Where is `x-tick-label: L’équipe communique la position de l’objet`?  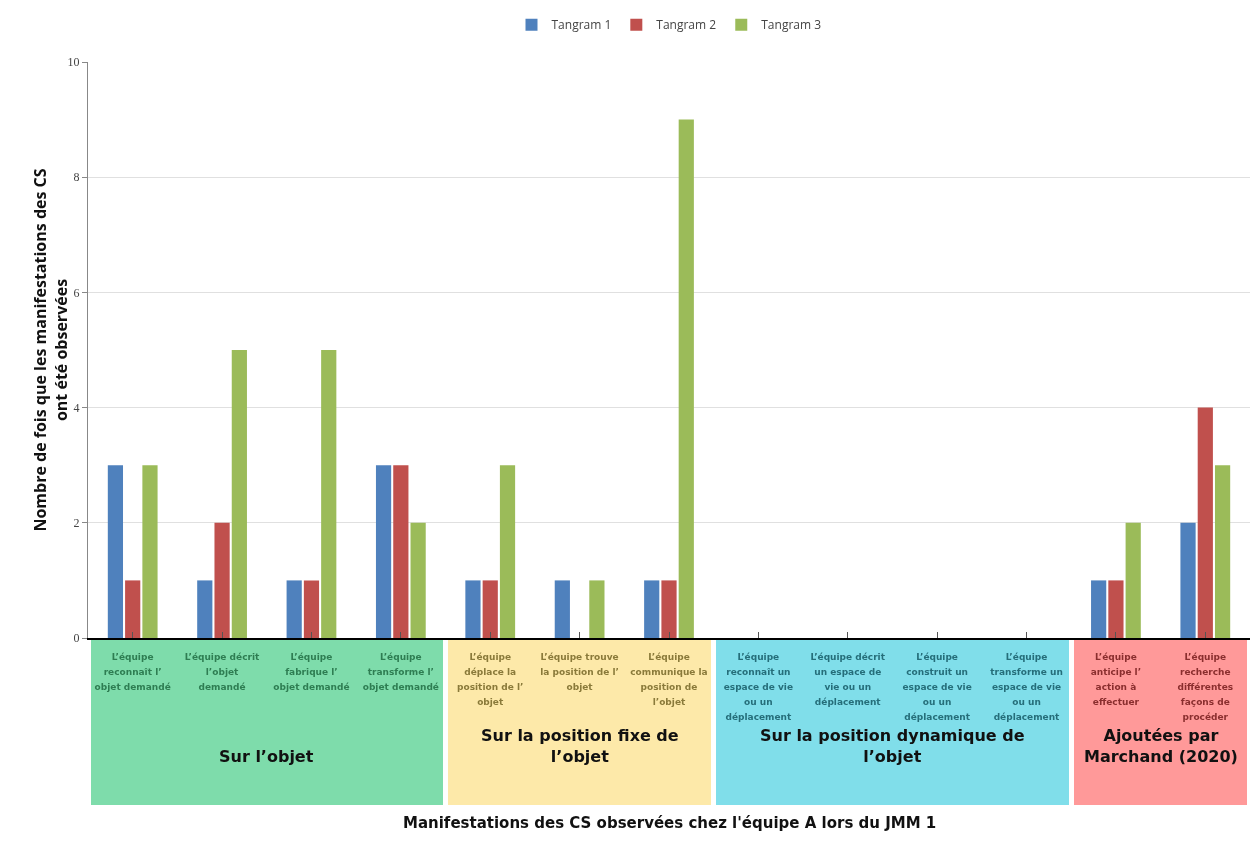 x-tick-label: L’équipe communique la position de l’objet is located at coordinates (669, 680).